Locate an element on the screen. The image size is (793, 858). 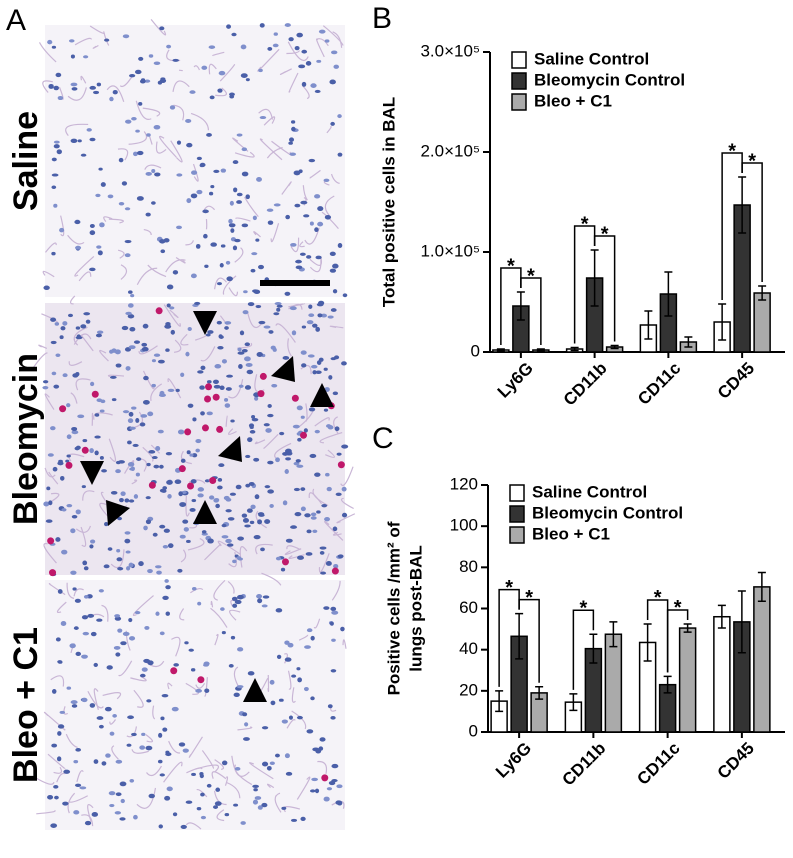
x-tick-label: CD11c is located at coordinates (658, 764).